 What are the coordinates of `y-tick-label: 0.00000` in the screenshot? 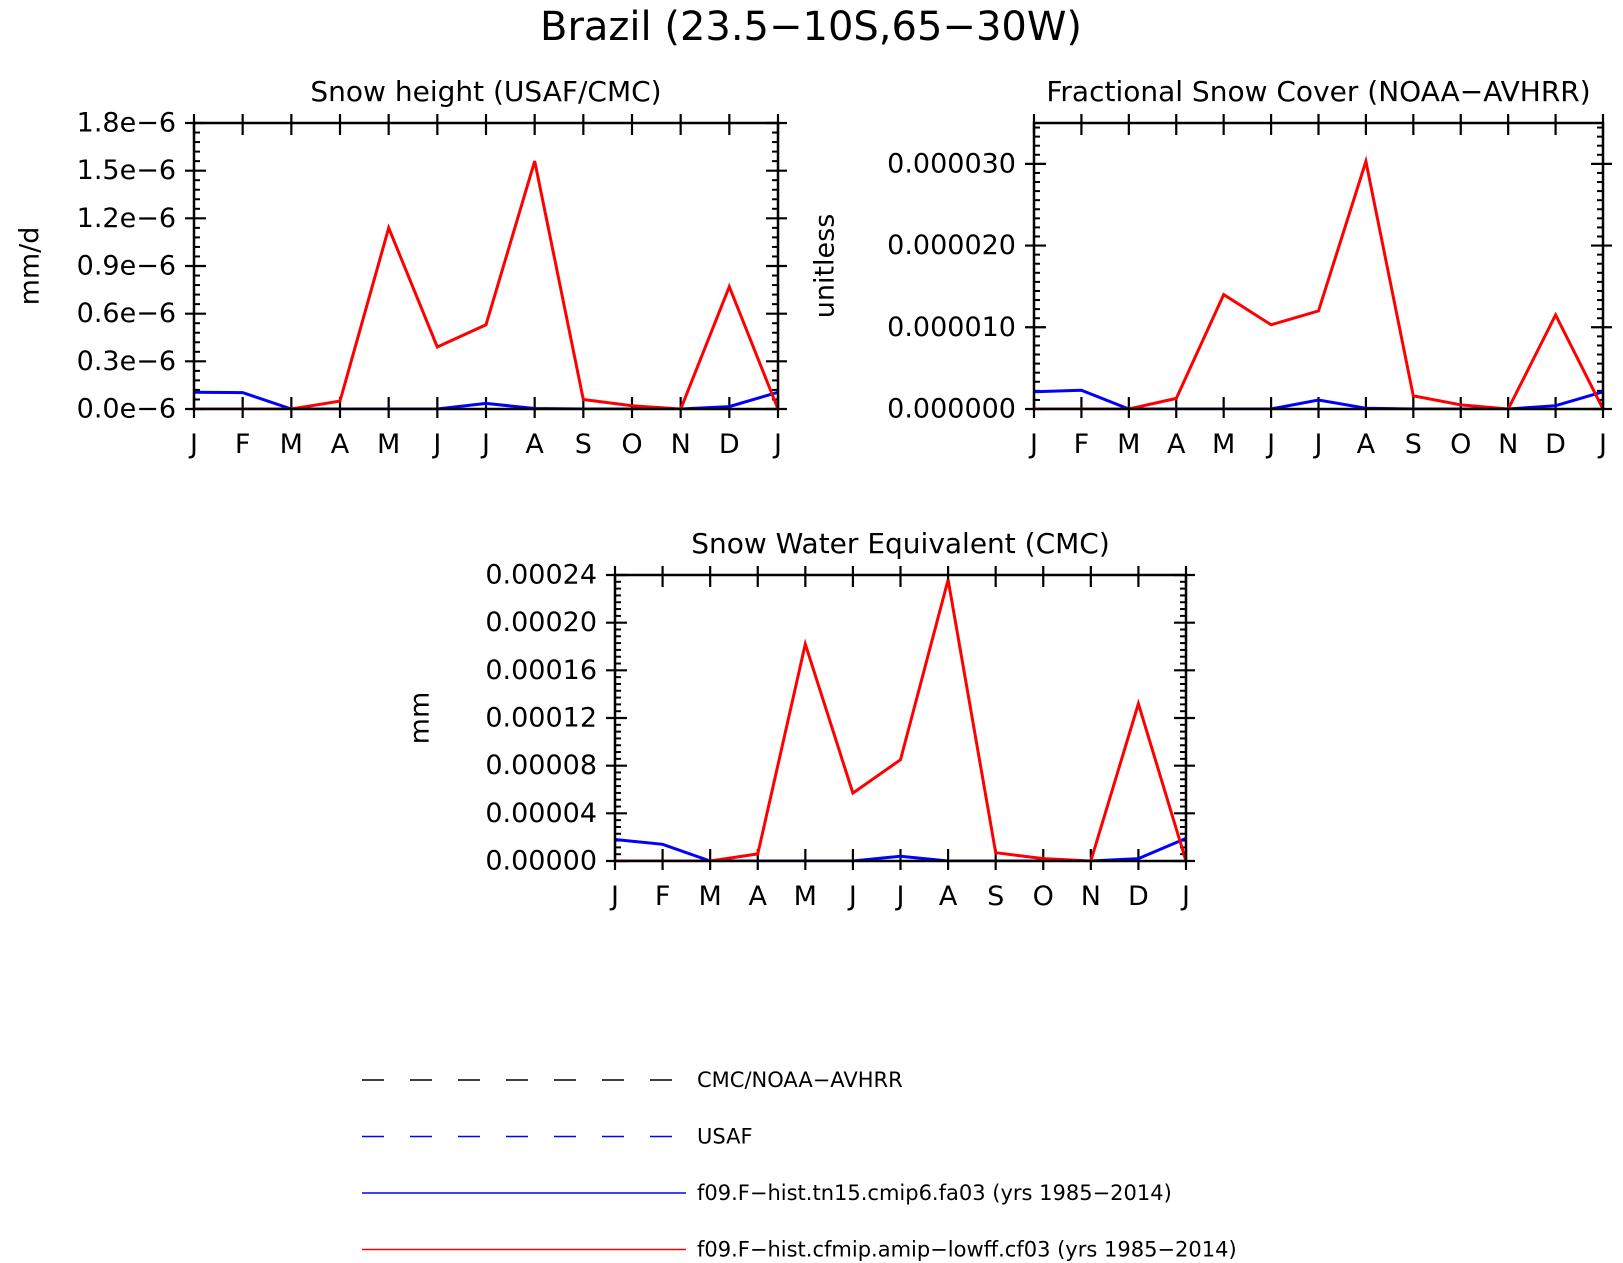 It's located at (541, 861).